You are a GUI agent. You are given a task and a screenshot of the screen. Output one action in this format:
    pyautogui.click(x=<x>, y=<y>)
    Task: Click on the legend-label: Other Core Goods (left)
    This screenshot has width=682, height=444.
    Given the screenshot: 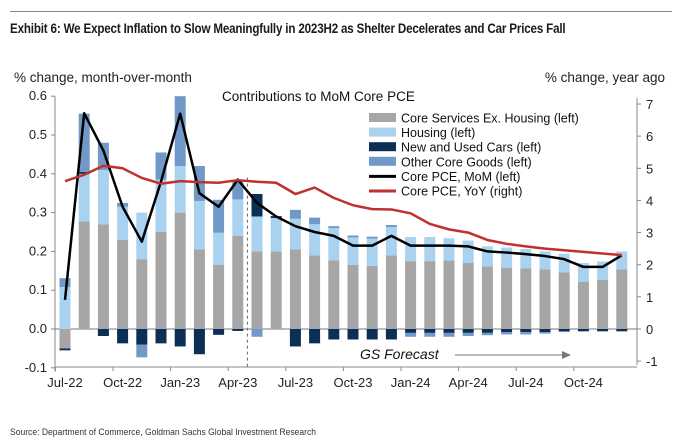 What is the action you would take?
    pyautogui.click(x=466, y=162)
    